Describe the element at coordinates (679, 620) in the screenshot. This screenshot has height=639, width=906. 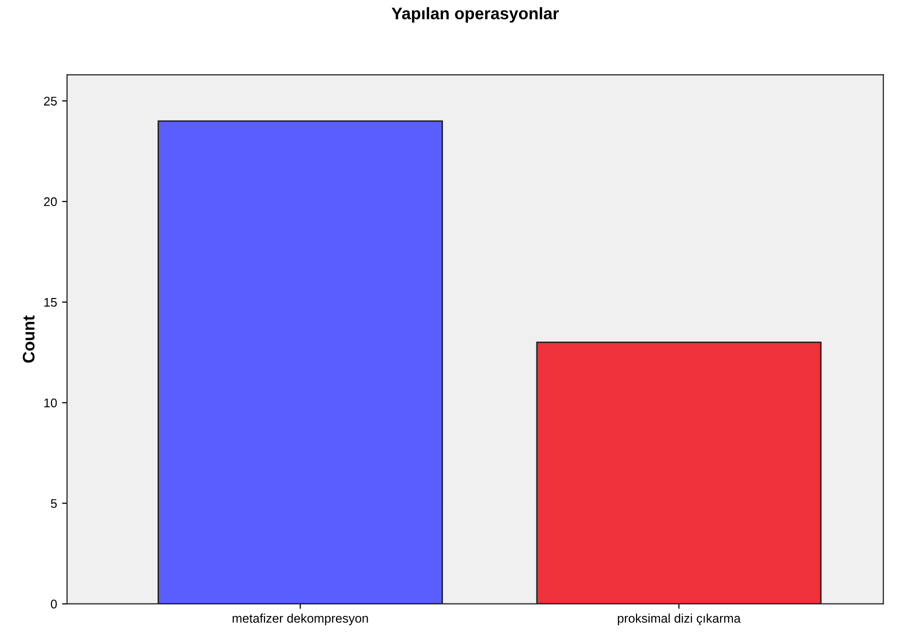
I see `x-tick-label: proksimal dizi çıkarma` at that location.